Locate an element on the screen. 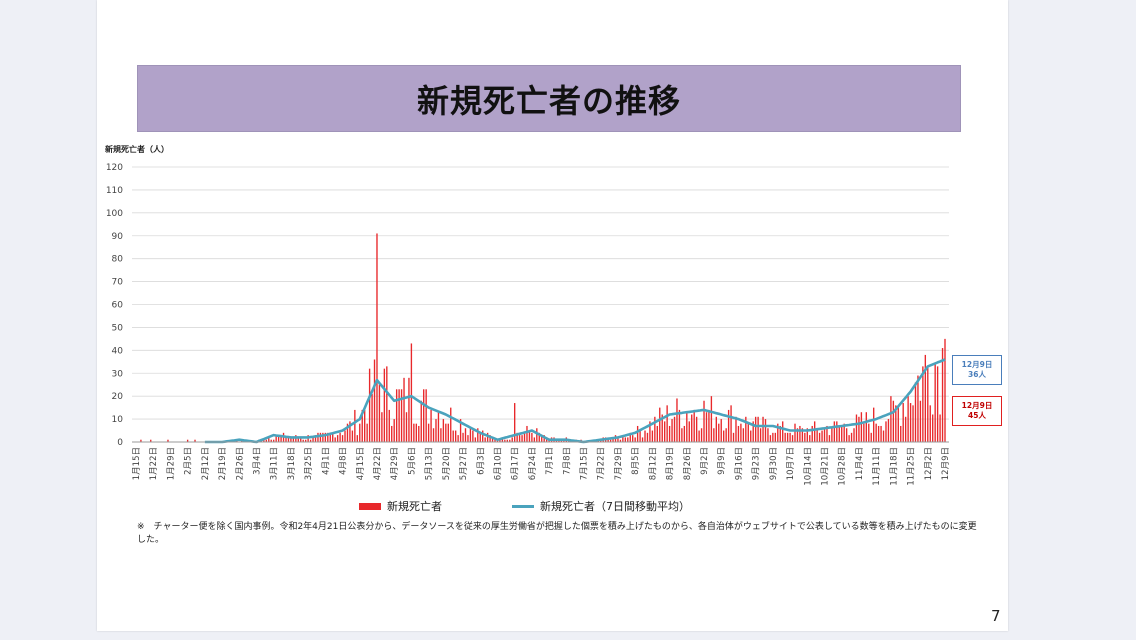  legend-label-daily: 新規死亡者 is located at coordinates (414, 506).